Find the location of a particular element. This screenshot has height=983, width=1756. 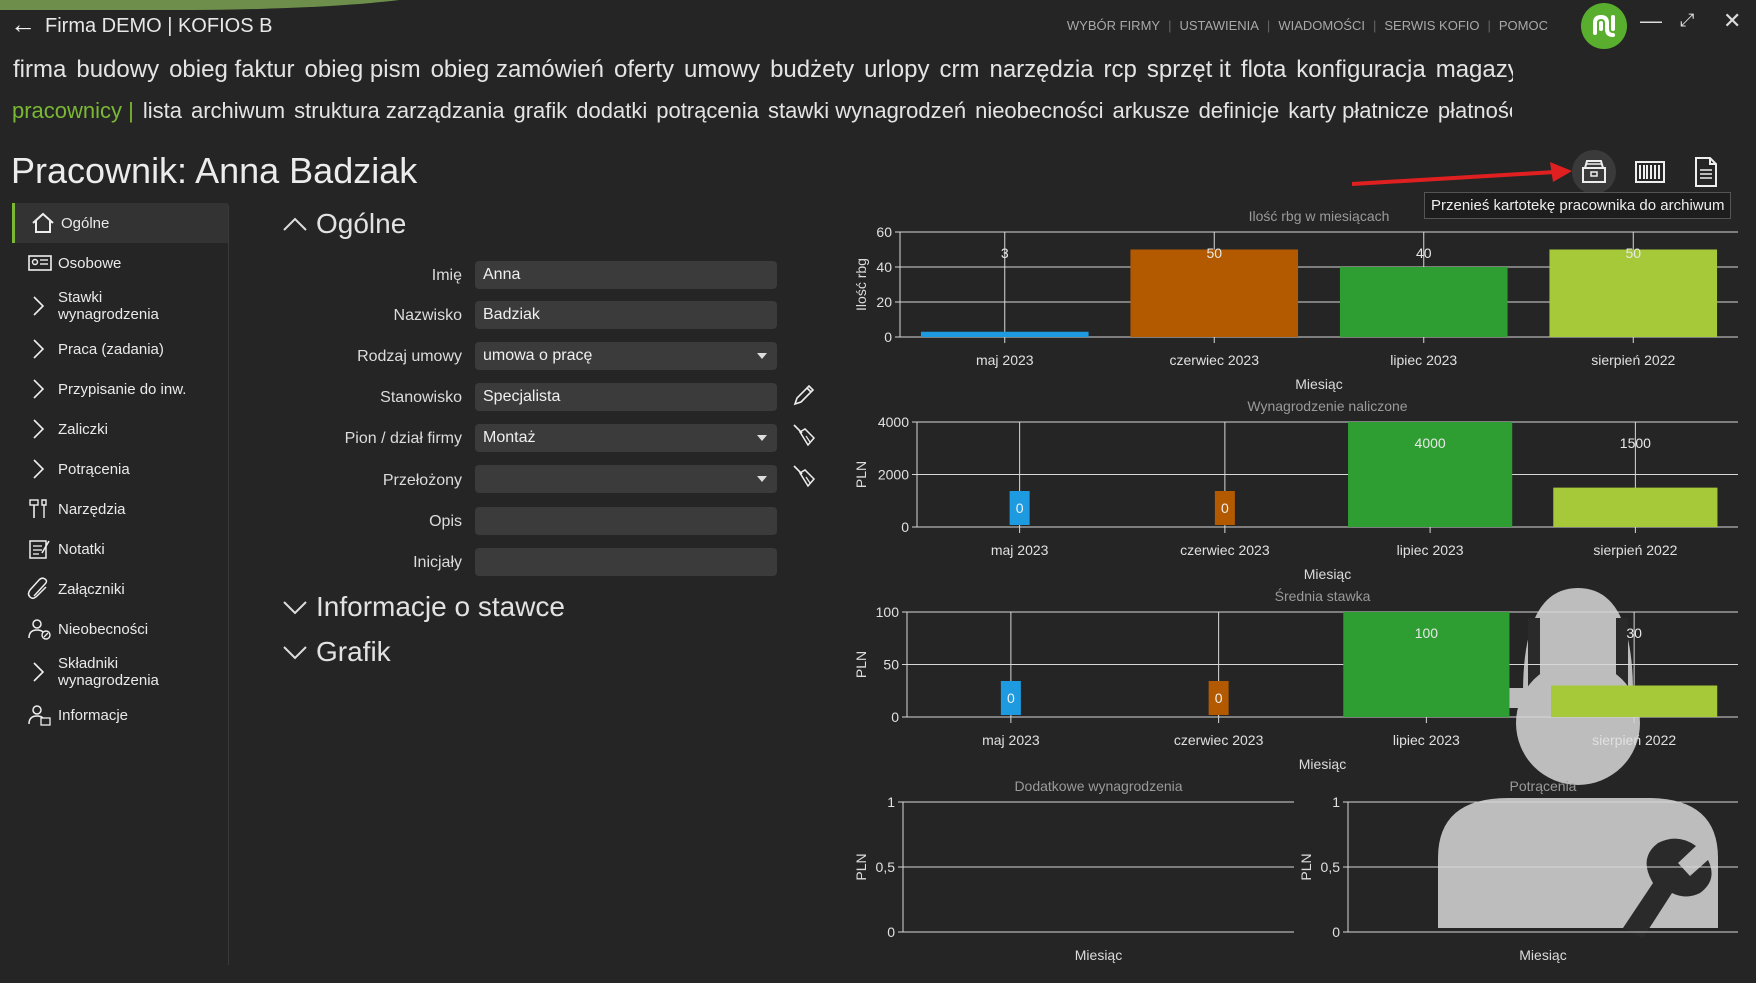

description-field is located at coordinates (626, 521).